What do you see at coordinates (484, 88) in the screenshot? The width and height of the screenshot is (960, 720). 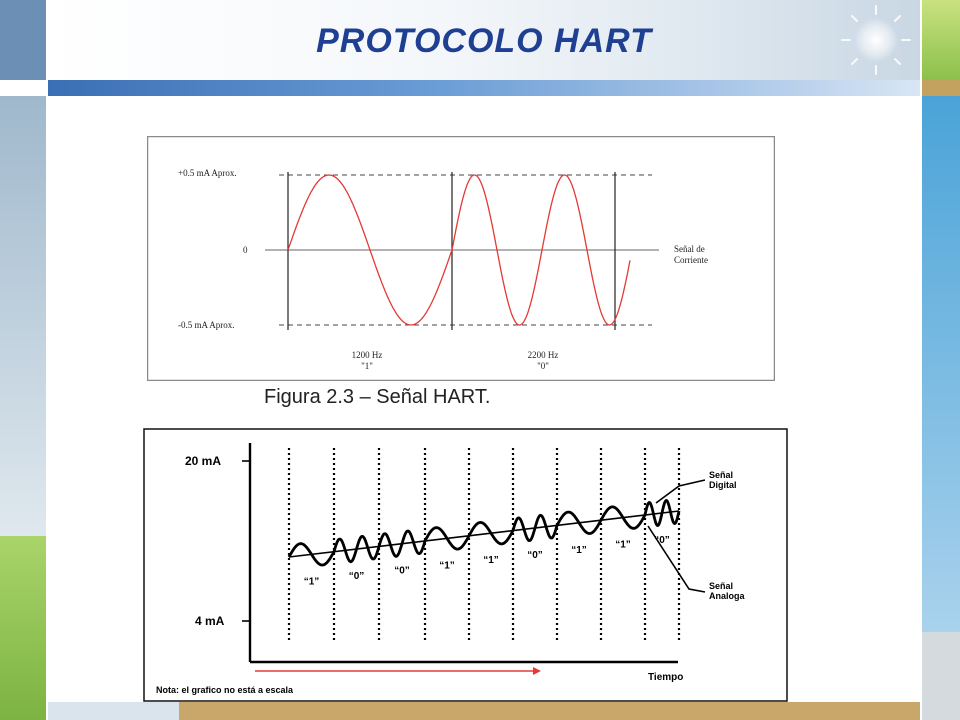 I see `header-blue-bar` at bounding box center [484, 88].